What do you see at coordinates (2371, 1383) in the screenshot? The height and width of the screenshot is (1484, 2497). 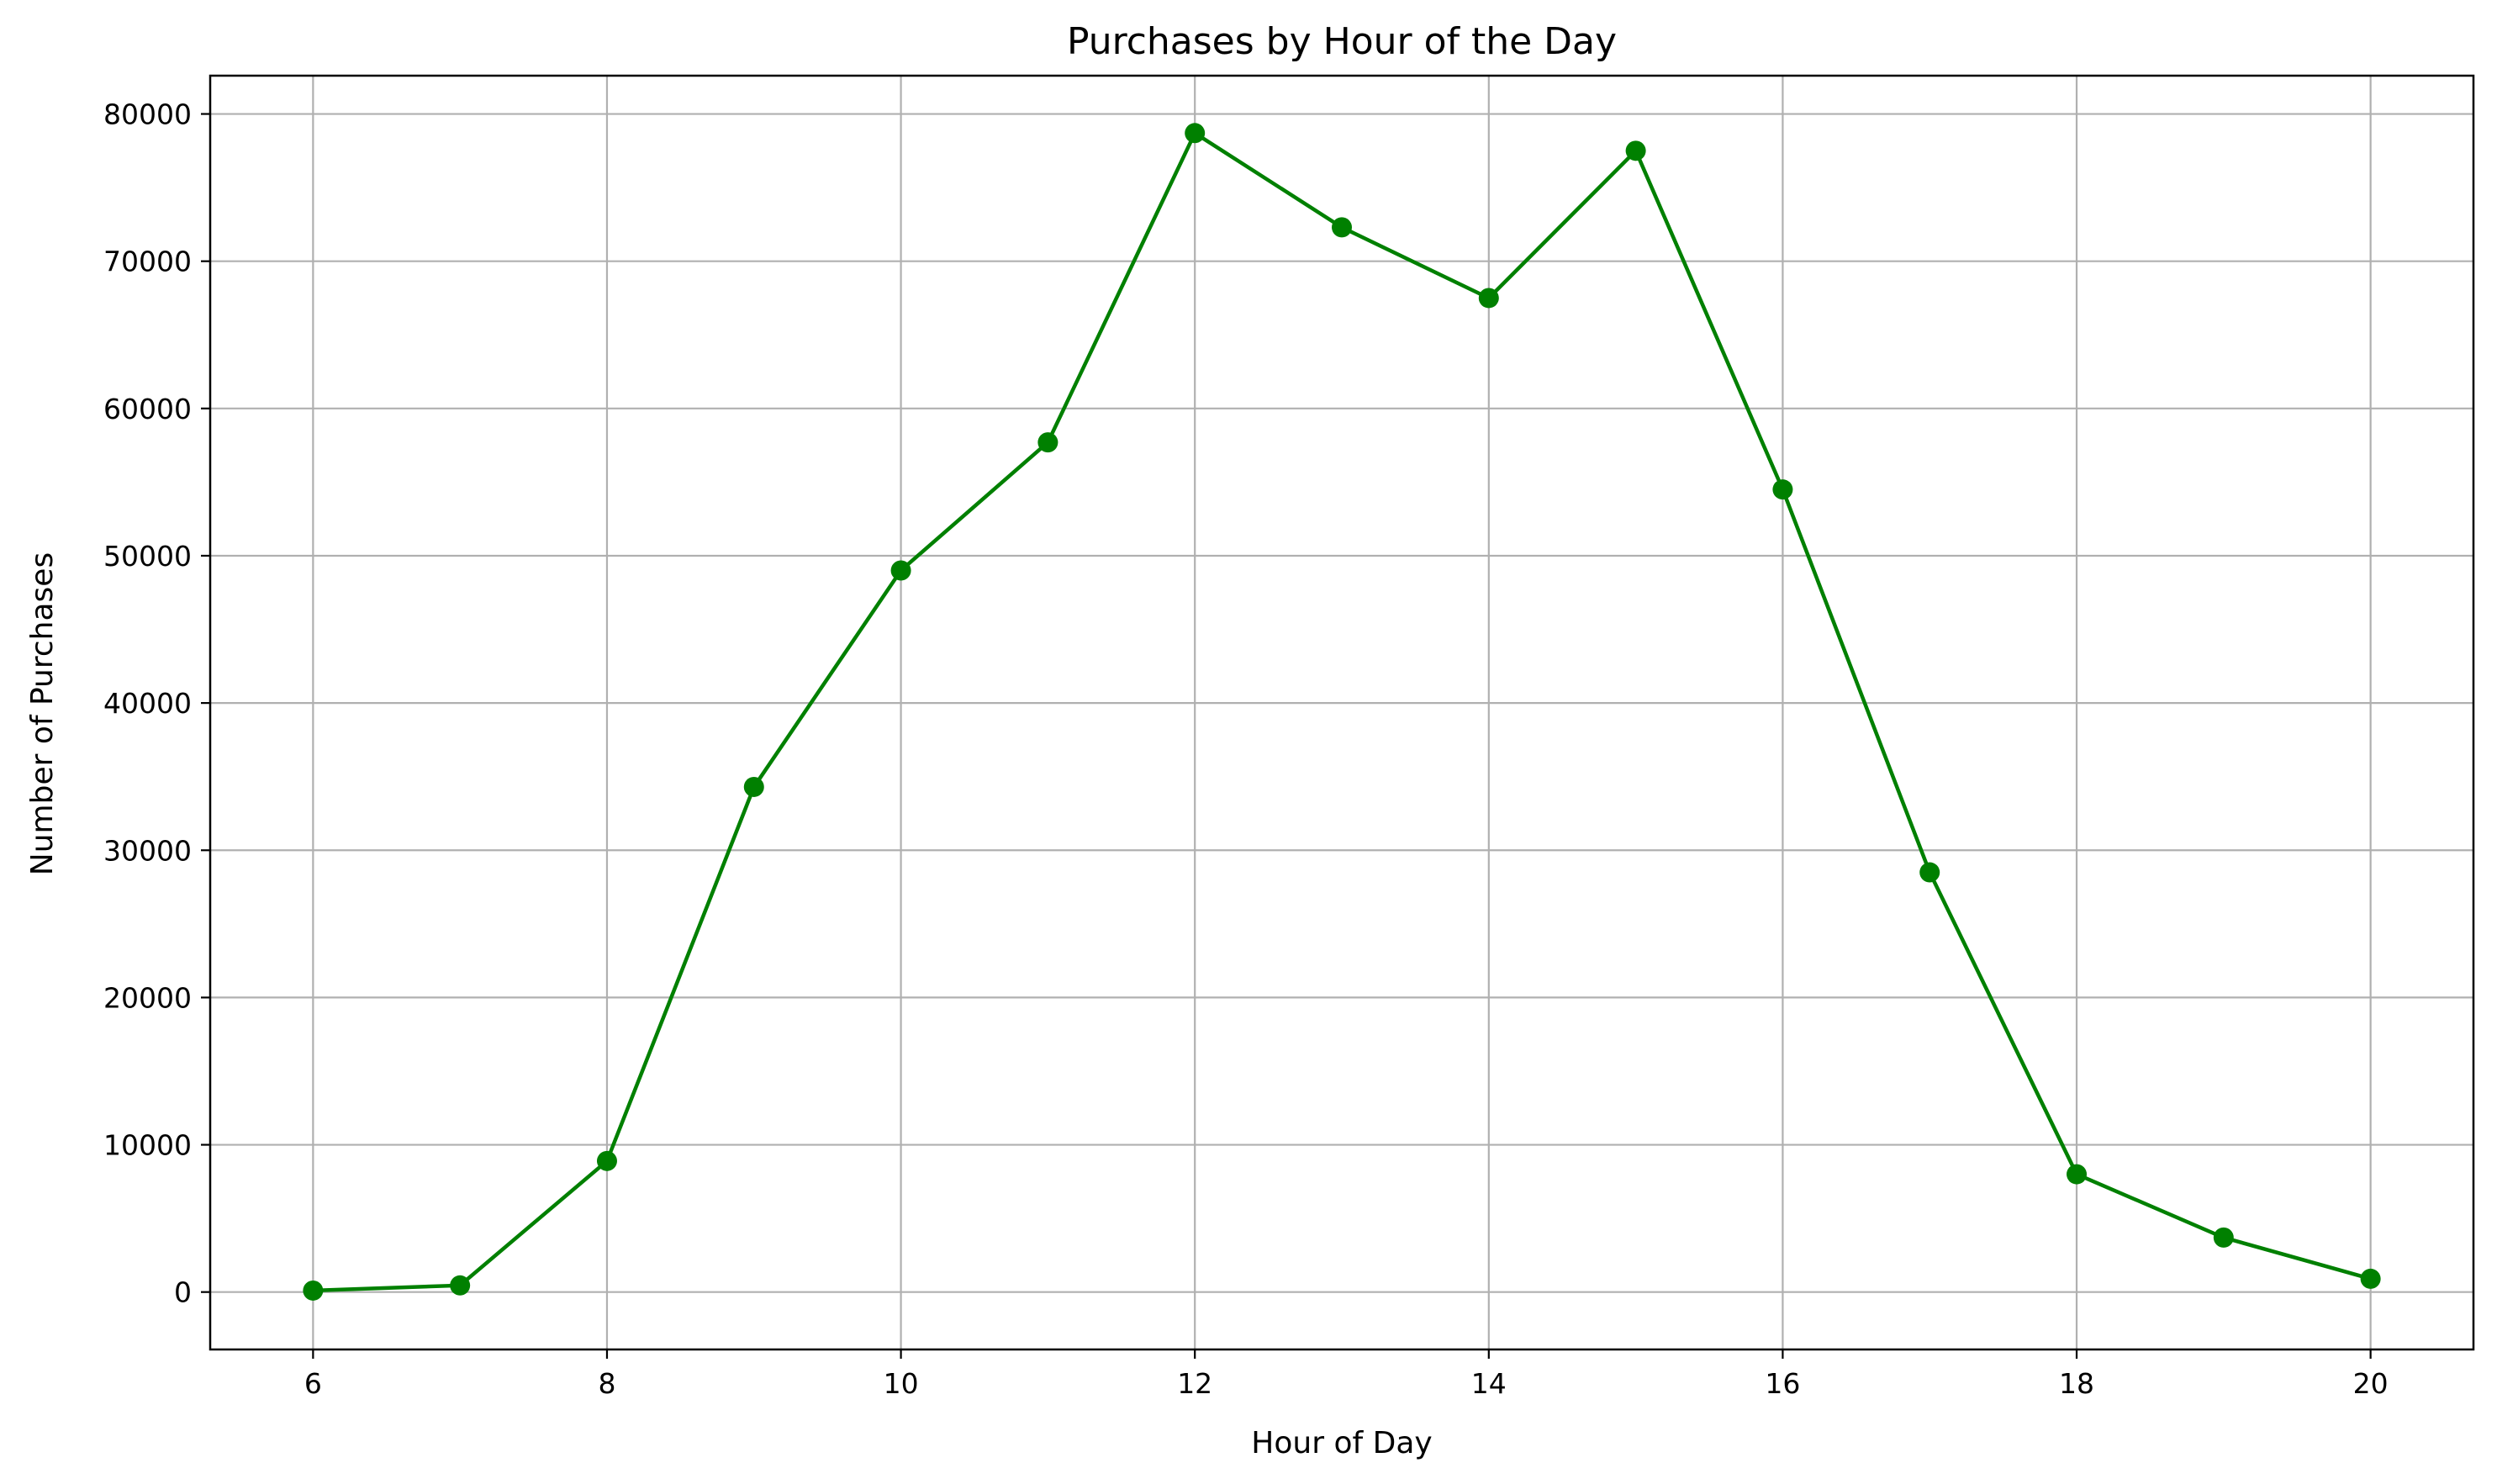 I see `x-tick-label: 20` at bounding box center [2371, 1383].